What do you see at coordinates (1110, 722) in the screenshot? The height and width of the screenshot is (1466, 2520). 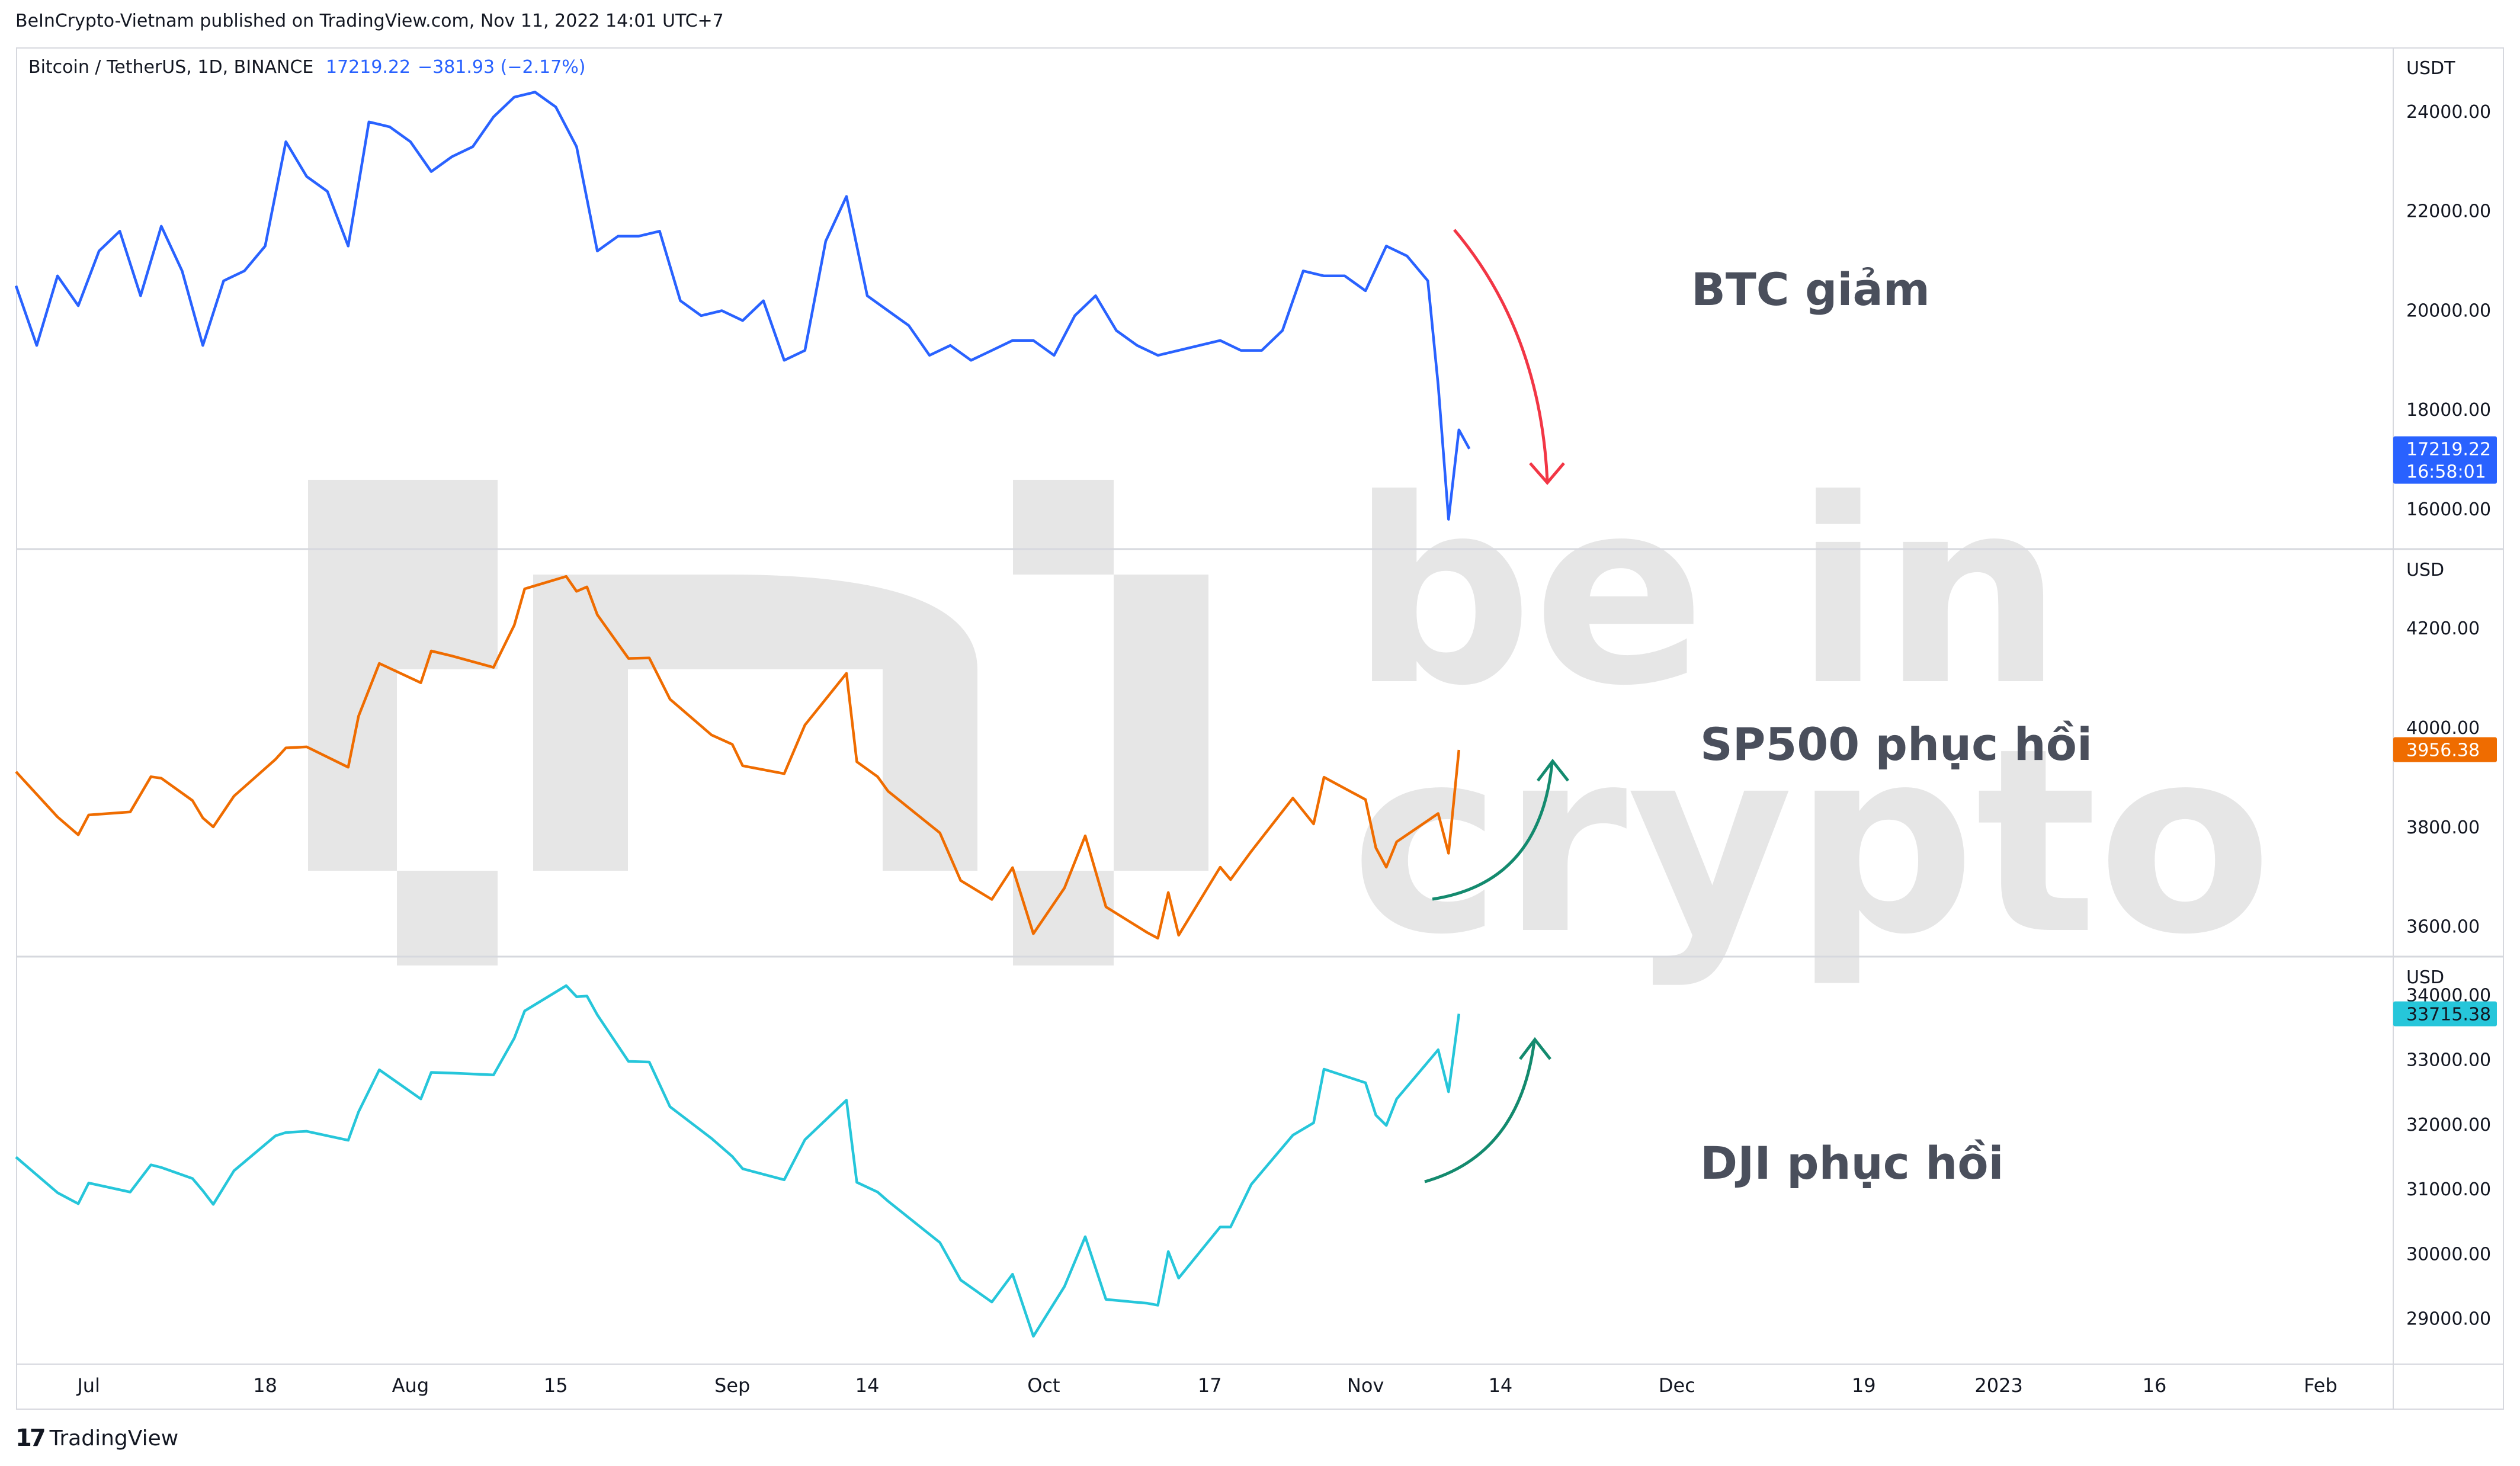 I see `watermark-logo-right-bracket` at bounding box center [1110, 722].